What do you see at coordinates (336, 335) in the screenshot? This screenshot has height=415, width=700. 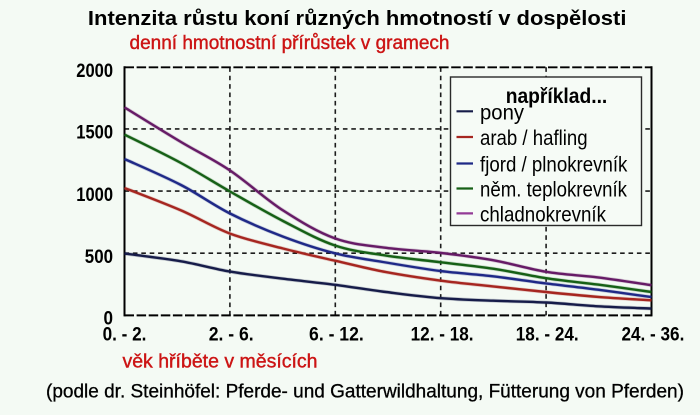 I see `svg-text: 6. - 12.` at bounding box center [336, 335].